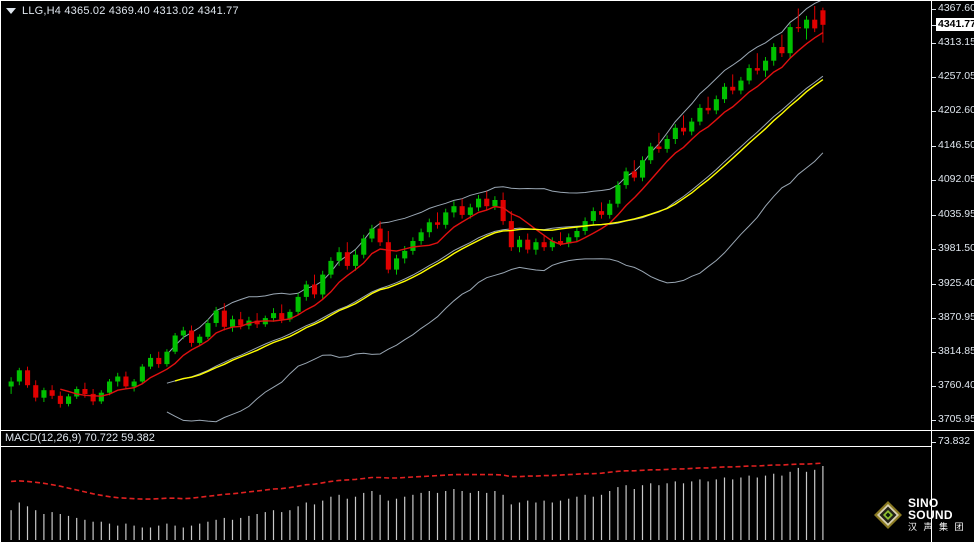 Image resolution: width=975 pixels, height=543 pixels. I want to click on chevron-down-icon, so click(11, 11).